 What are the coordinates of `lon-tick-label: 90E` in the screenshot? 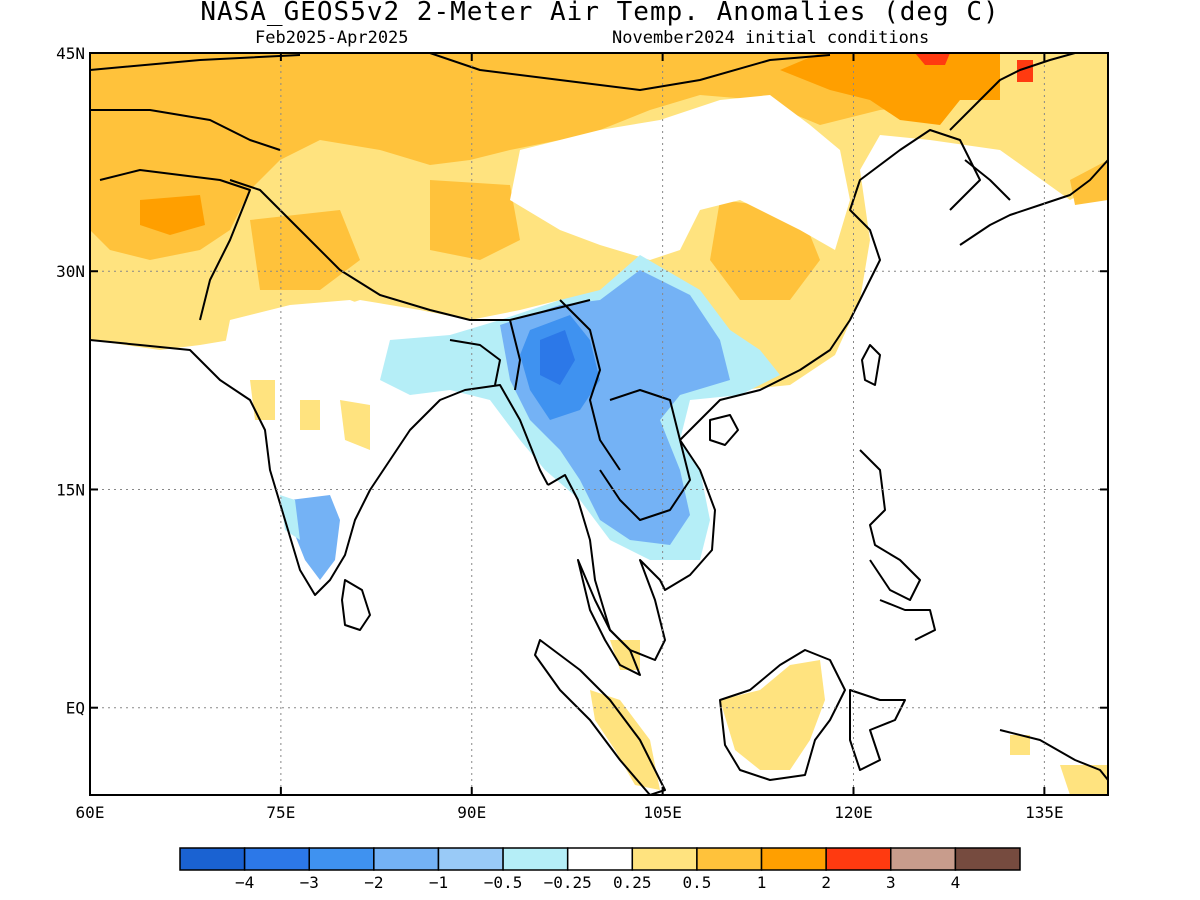 It's located at (471, 812).